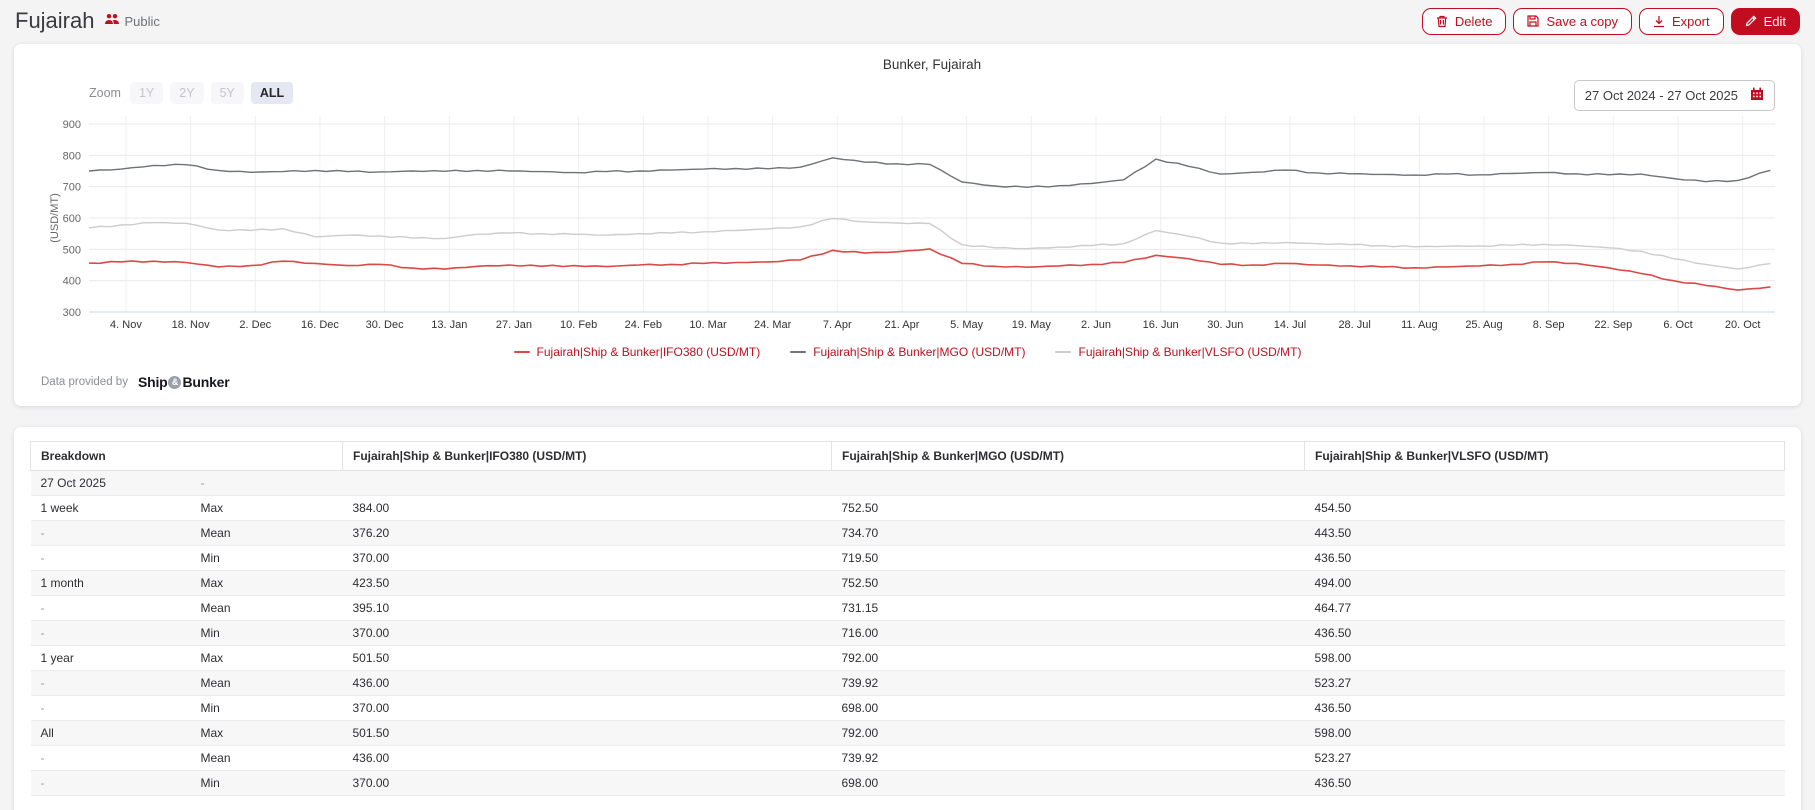  I want to click on value-cell: 752.50, so click(1068, 508).